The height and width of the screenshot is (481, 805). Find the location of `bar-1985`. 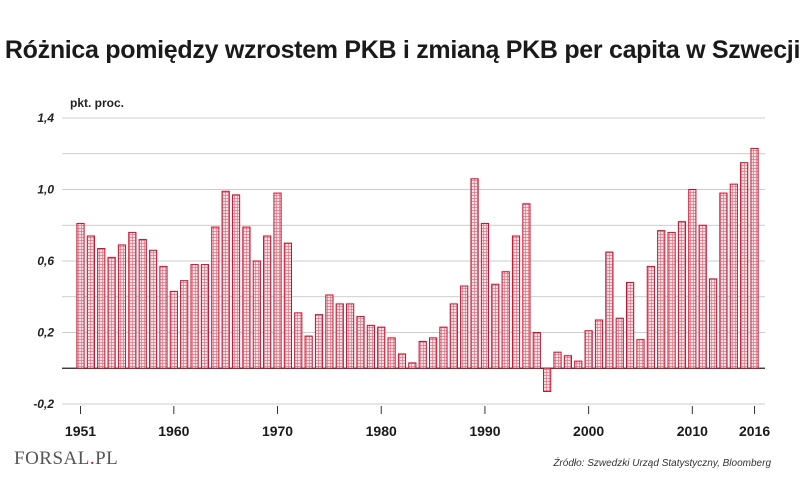

bar-1985 is located at coordinates (433, 353).